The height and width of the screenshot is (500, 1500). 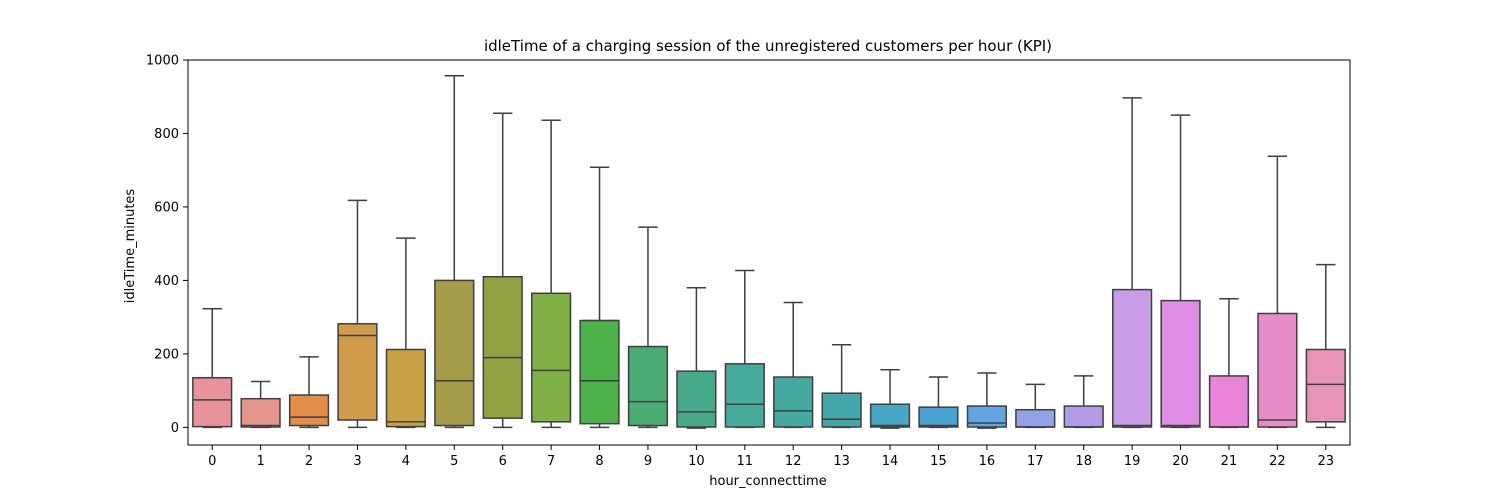 What do you see at coordinates (767, 481) in the screenshot?
I see `x-axis-label: hour_connecttime` at bounding box center [767, 481].